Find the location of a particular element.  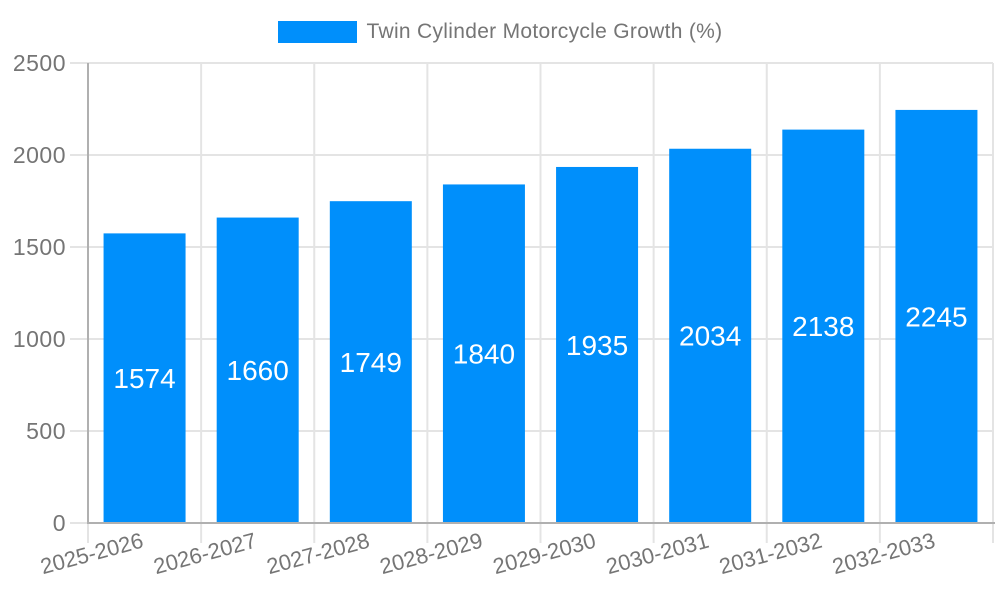

y-tick-label: 1500 is located at coordinates (39, 247).